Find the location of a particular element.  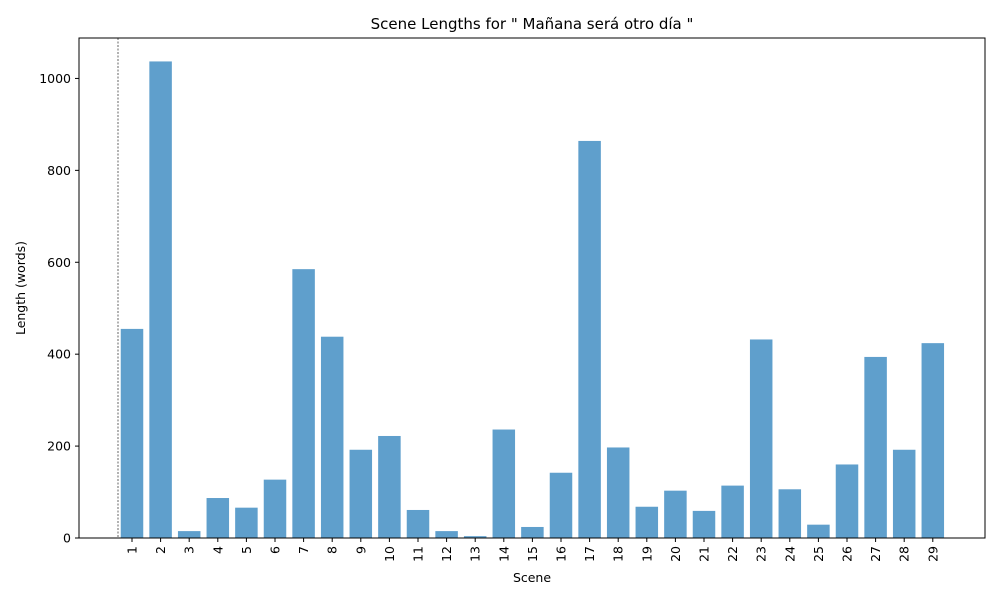

x-tick-label: 12 is located at coordinates (446, 554).